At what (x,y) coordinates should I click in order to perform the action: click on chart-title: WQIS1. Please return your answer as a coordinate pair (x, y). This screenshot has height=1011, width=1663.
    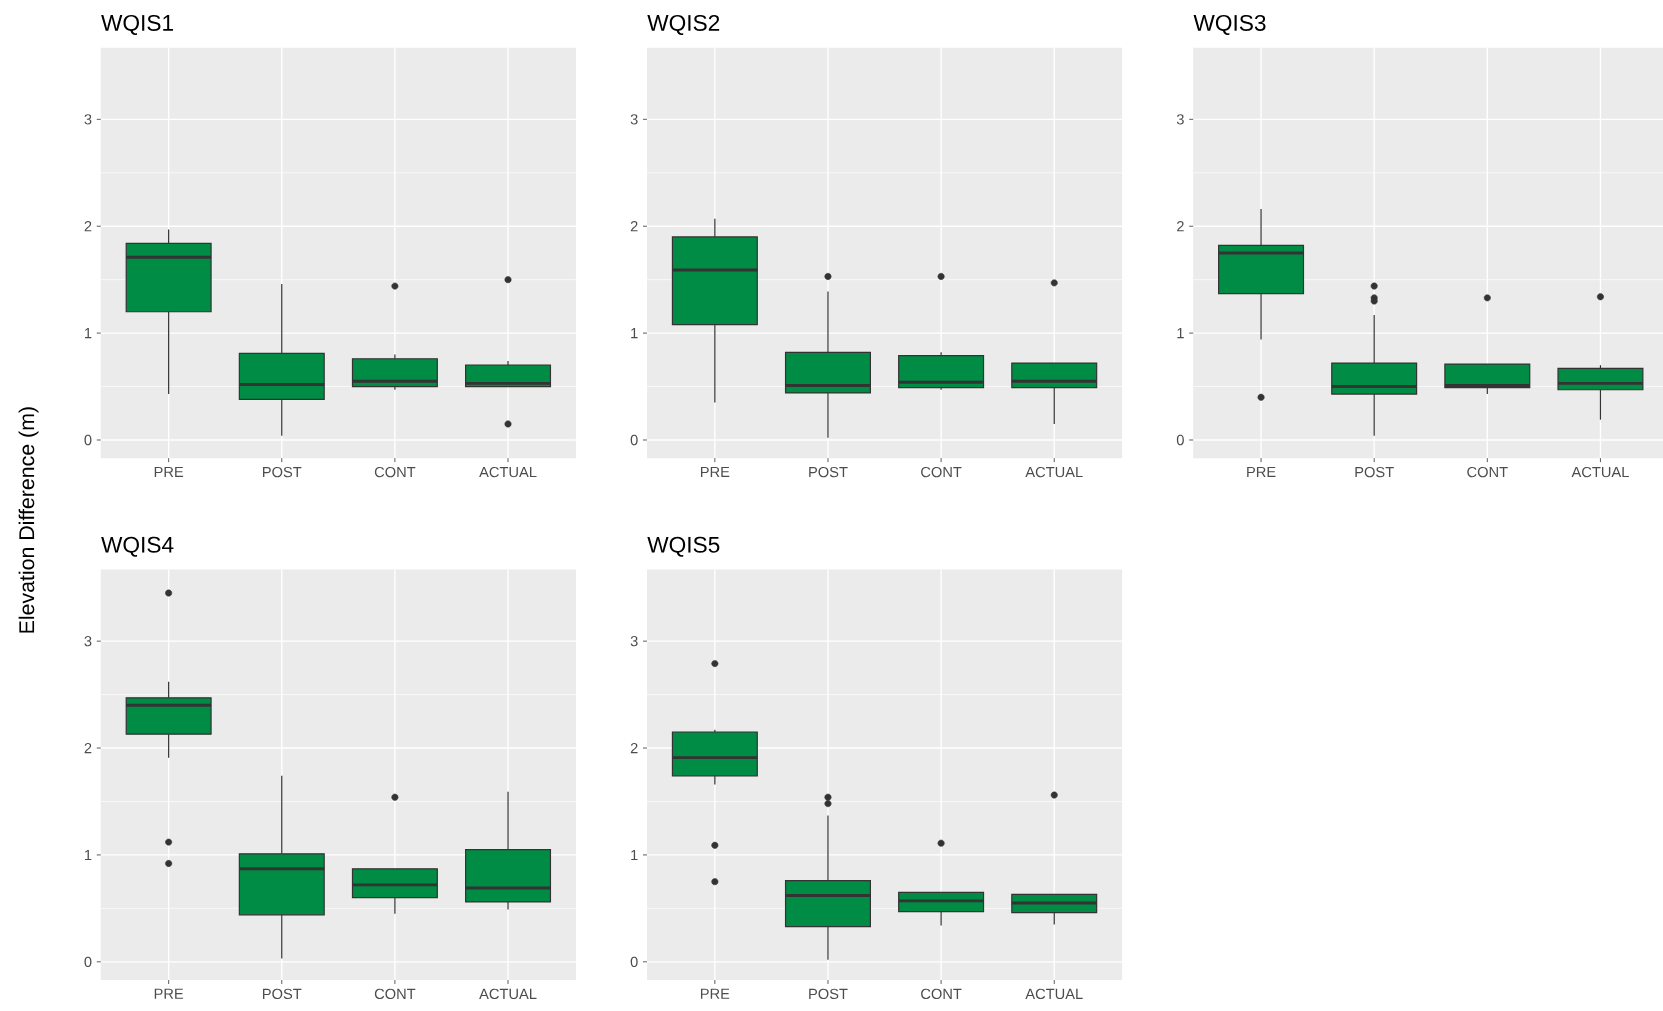
    Looking at the image, I should click on (137, 25).